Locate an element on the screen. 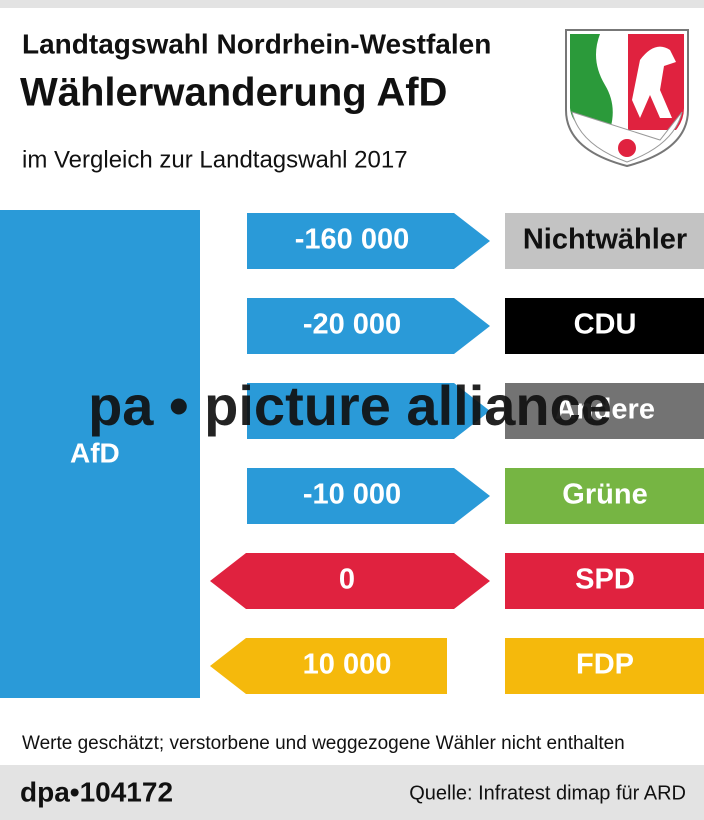  watermark: pa • picture alliance is located at coordinates (350, 405).